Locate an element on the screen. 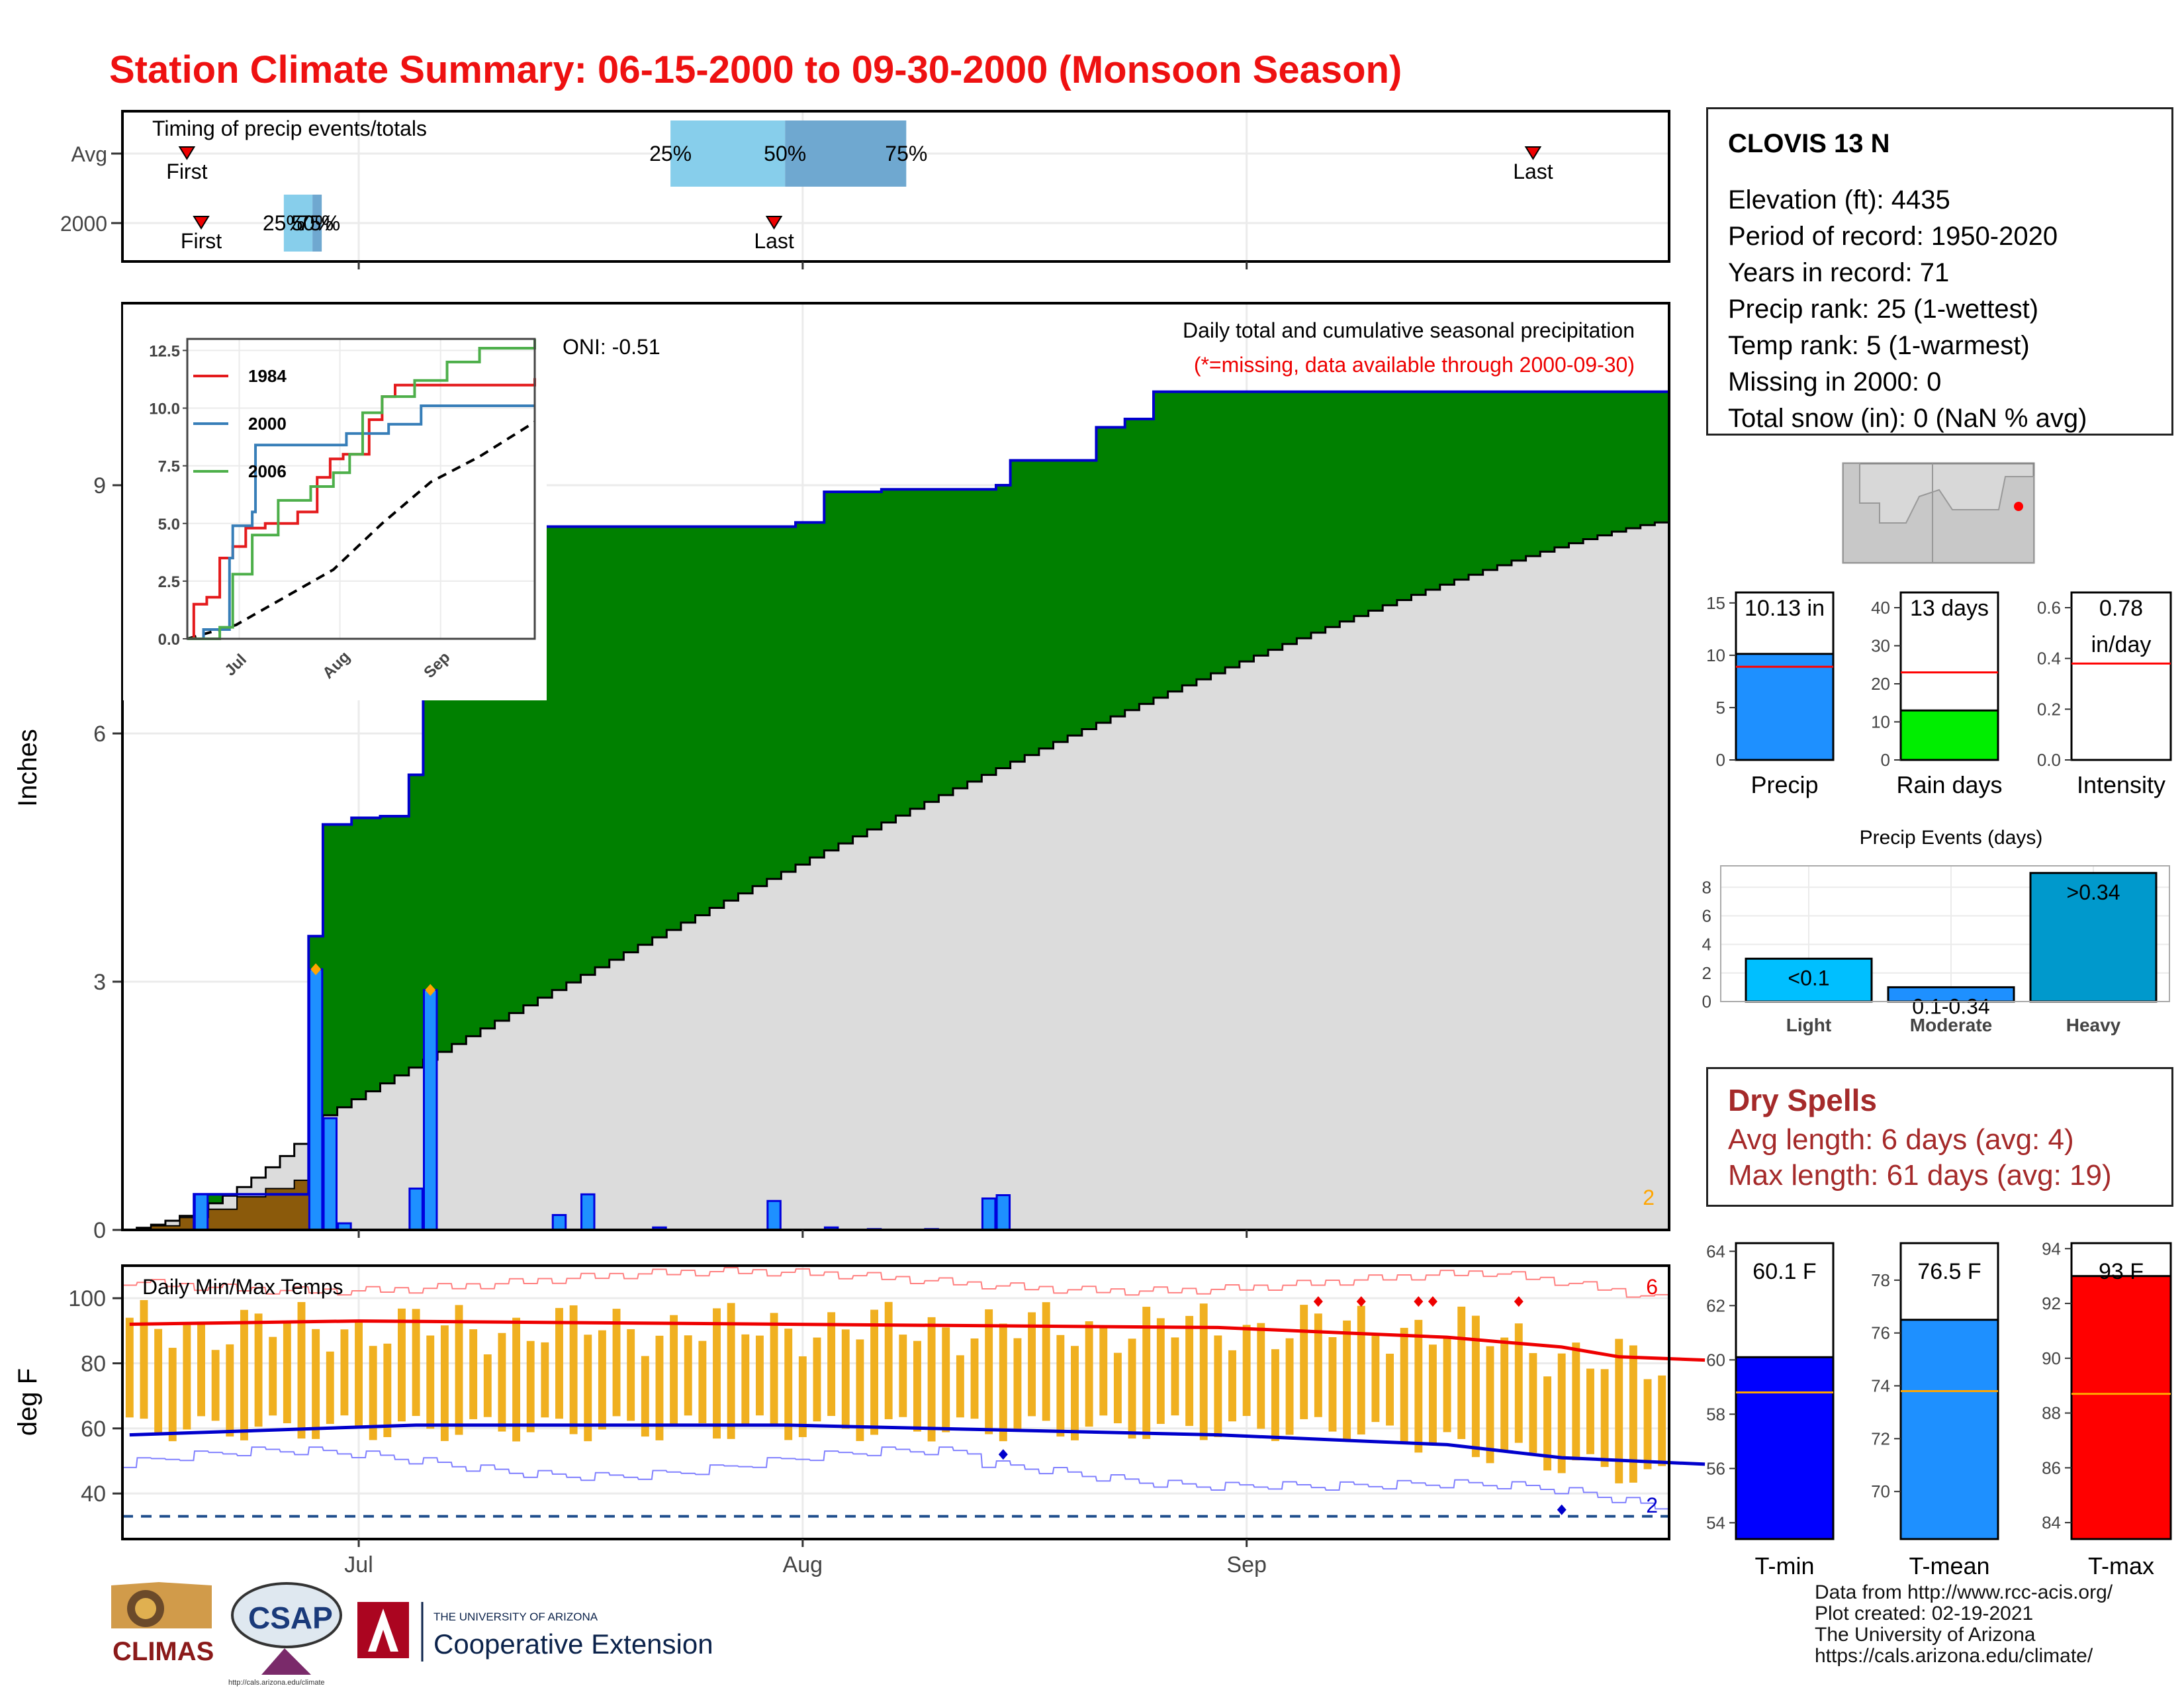 The image size is (2184, 1688). precip-y-tick-label: 0 is located at coordinates (100, 1230).